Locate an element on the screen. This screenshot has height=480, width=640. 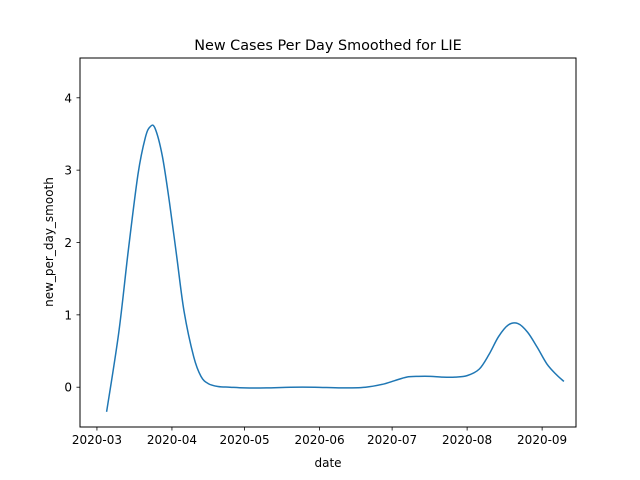
y-tick-label: 3 is located at coordinates (68, 171).